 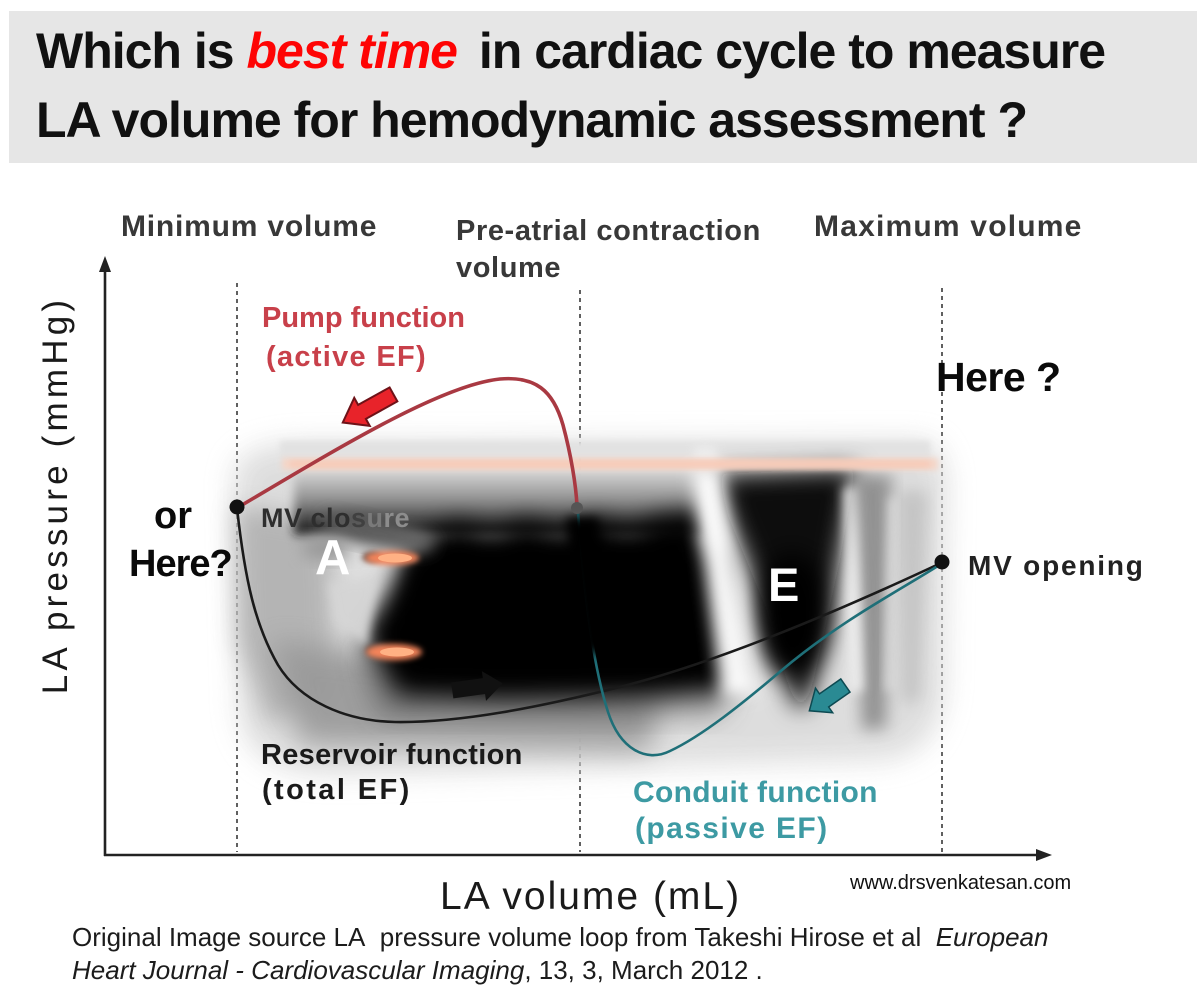 What do you see at coordinates (508, 268) in the screenshot?
I see `svg-text: volume` at bounding box center [508, 268].